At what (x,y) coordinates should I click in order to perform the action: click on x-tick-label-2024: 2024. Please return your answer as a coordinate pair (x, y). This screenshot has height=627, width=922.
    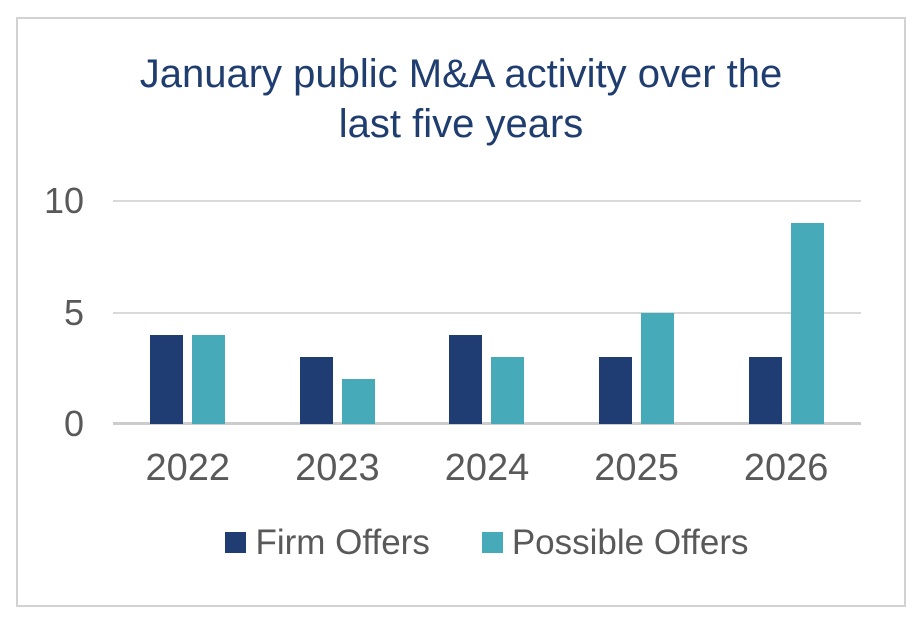
    Looking at the image, I should click on (487, 468).